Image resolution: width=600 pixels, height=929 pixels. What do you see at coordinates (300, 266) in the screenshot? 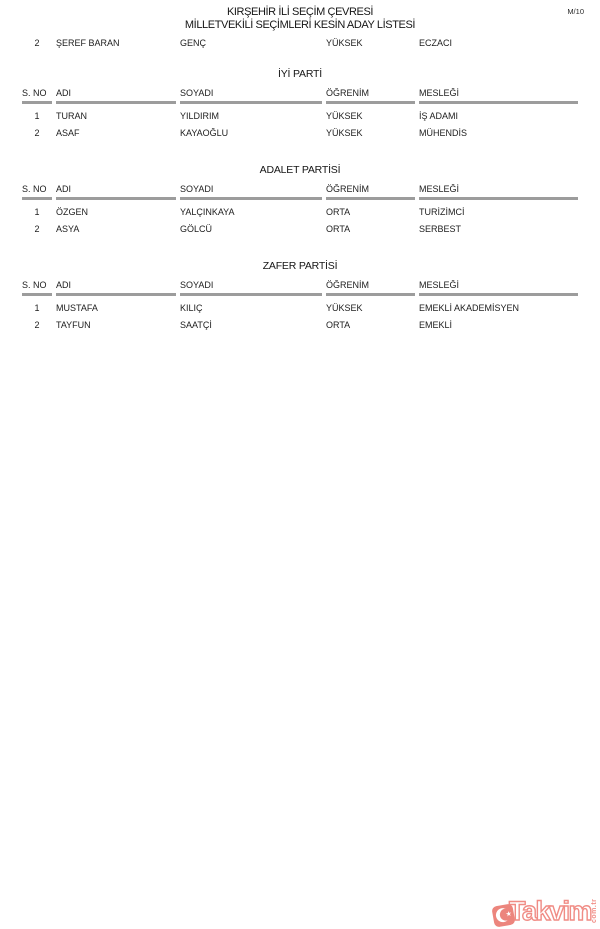
I see `party-title: ZAFER PARTİSİ` at bounding box center [300, 266].